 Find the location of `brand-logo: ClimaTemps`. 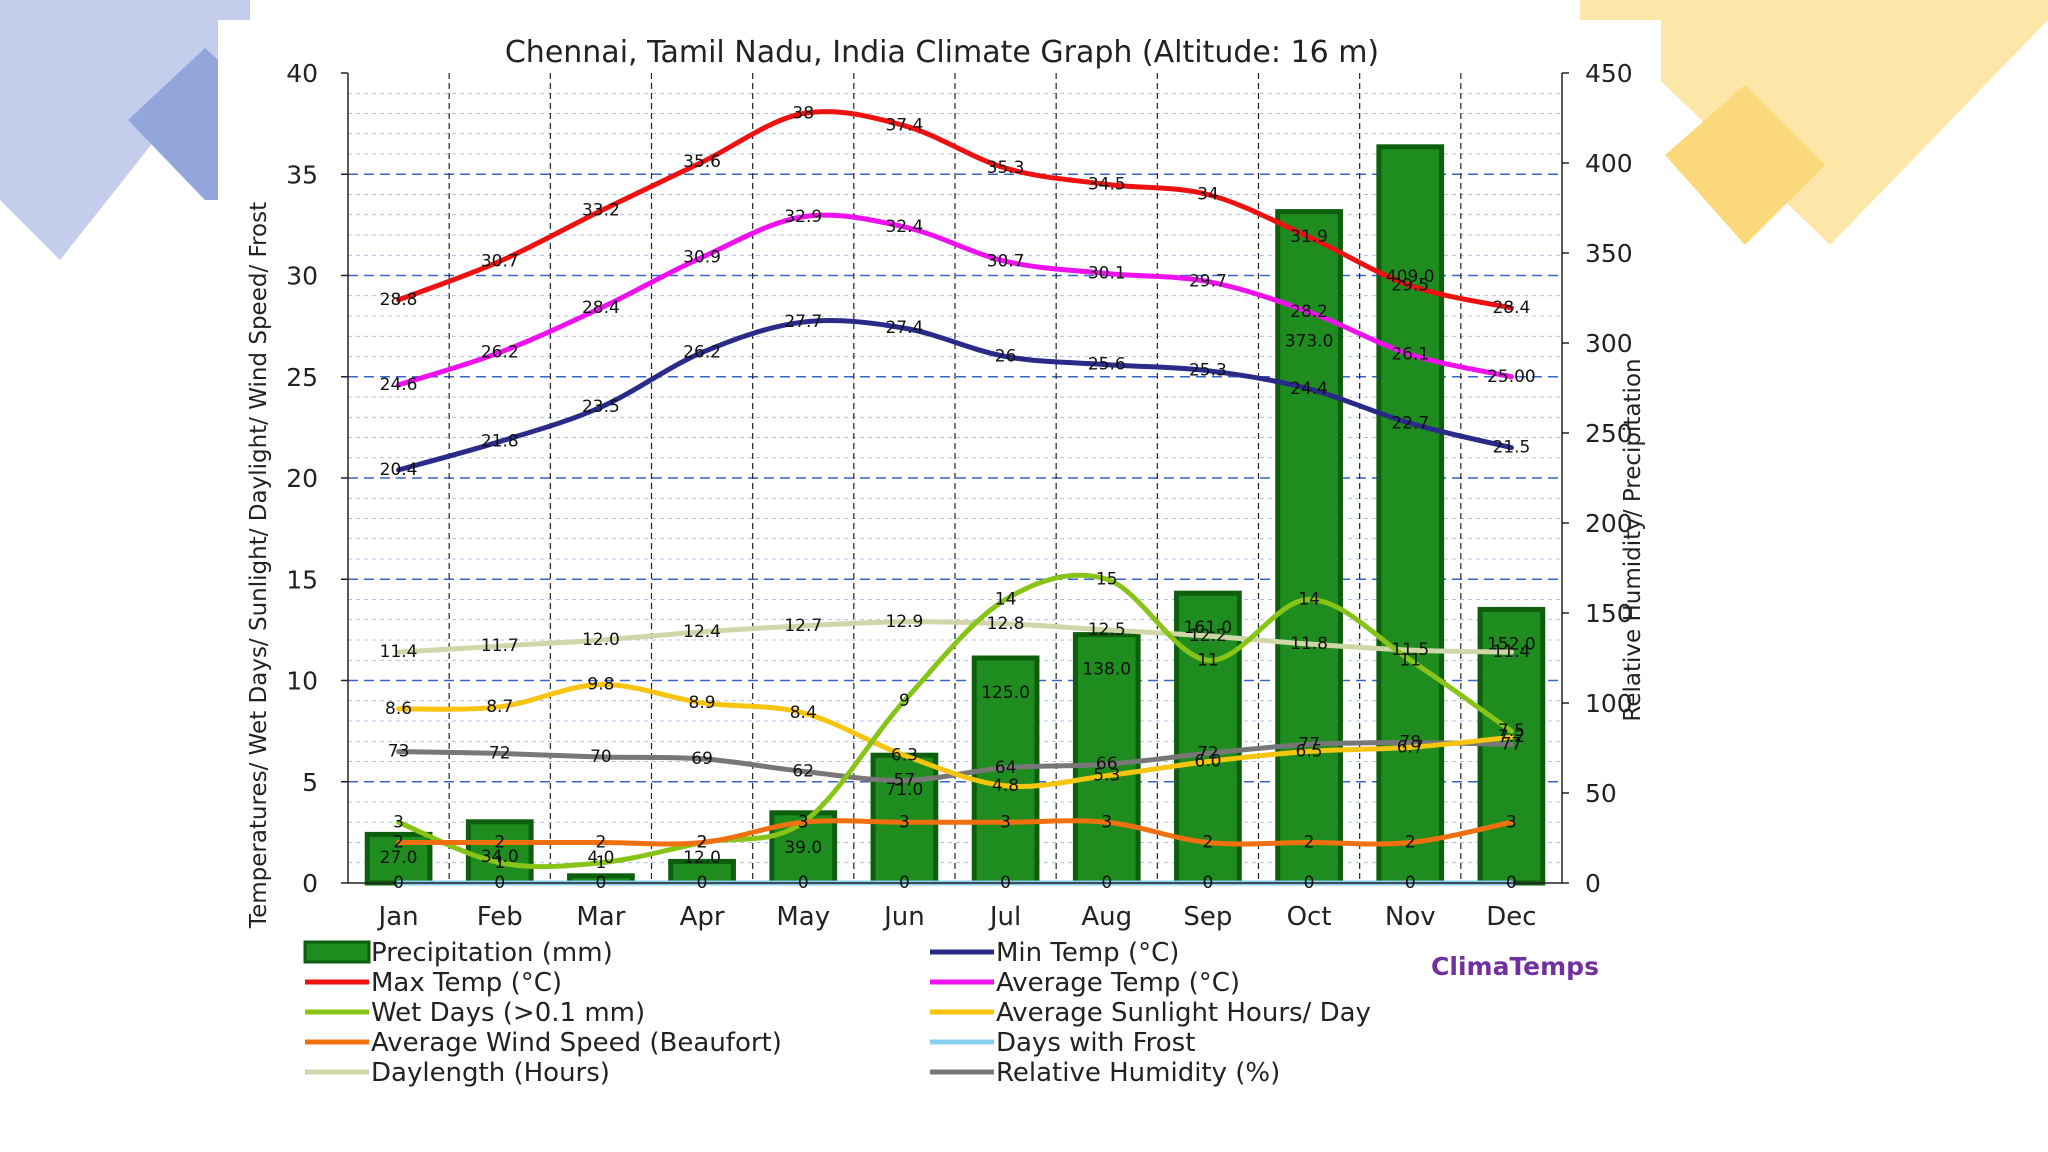

brand-logo: ClimaTemps is located at coordinates (1515, 966).